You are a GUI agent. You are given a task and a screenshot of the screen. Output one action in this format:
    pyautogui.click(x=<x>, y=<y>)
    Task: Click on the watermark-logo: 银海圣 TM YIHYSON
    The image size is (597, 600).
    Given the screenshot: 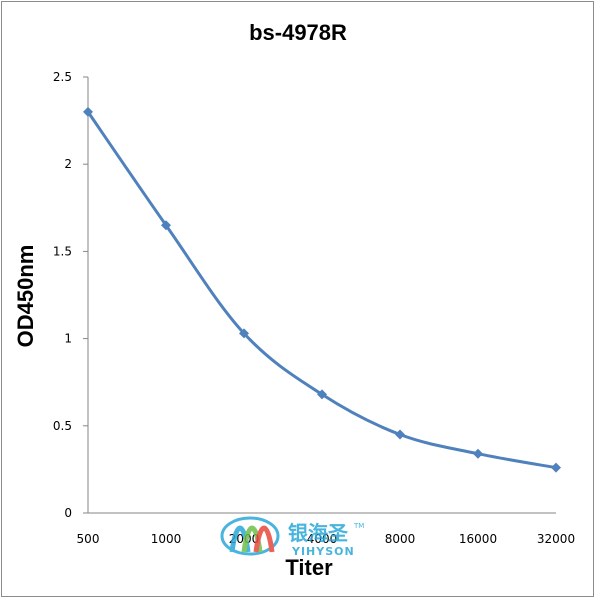 What is the action you would take?
    pyautogui.click(x=292, y=537)
    